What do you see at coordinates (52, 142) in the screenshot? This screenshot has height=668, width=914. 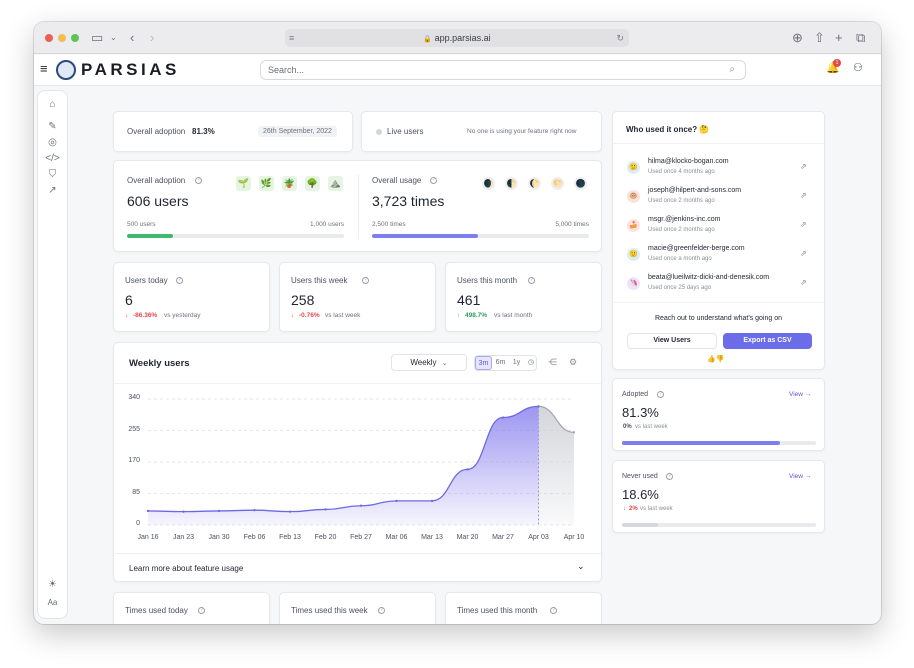 I see `target-icon: ◎` at bounding box center [52, 142].